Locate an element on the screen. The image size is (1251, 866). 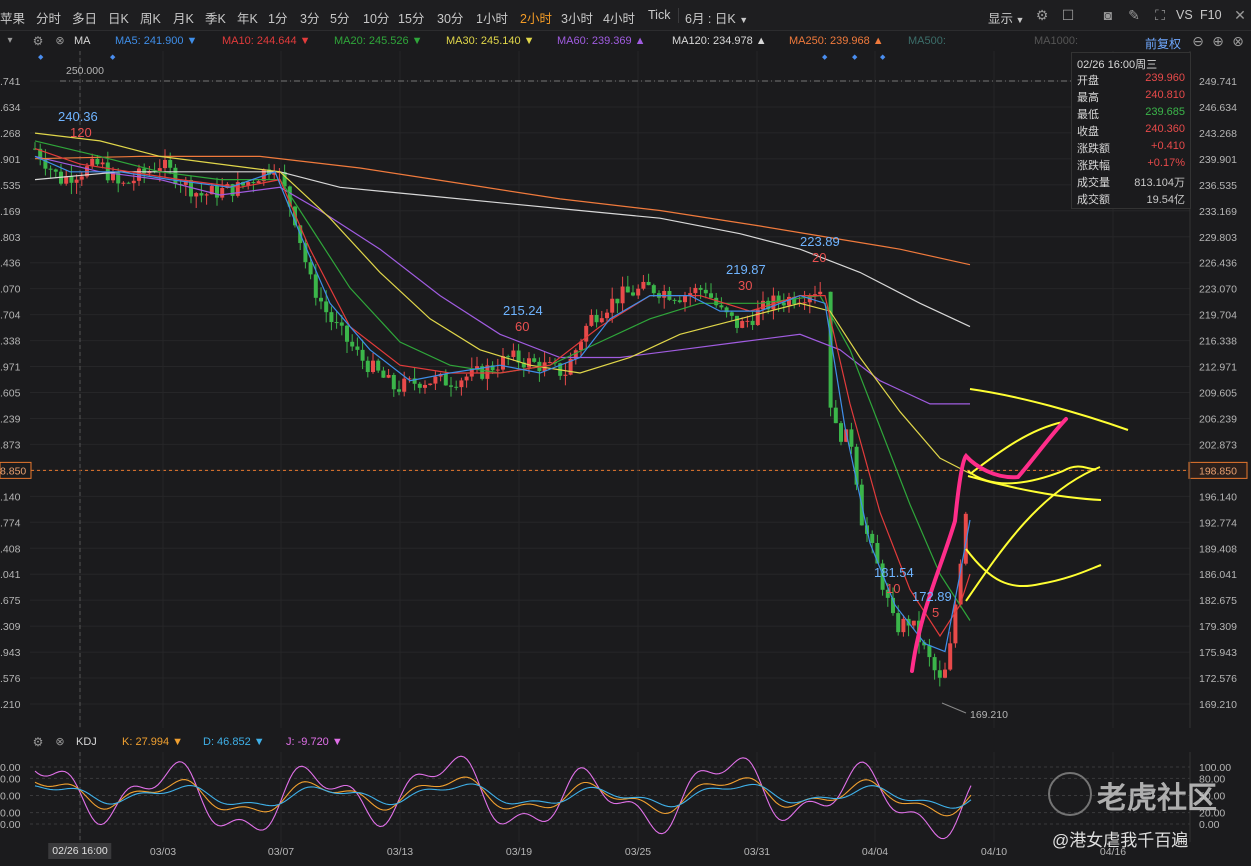
period-tab: 2小时 is located at coordinates (536, 19).